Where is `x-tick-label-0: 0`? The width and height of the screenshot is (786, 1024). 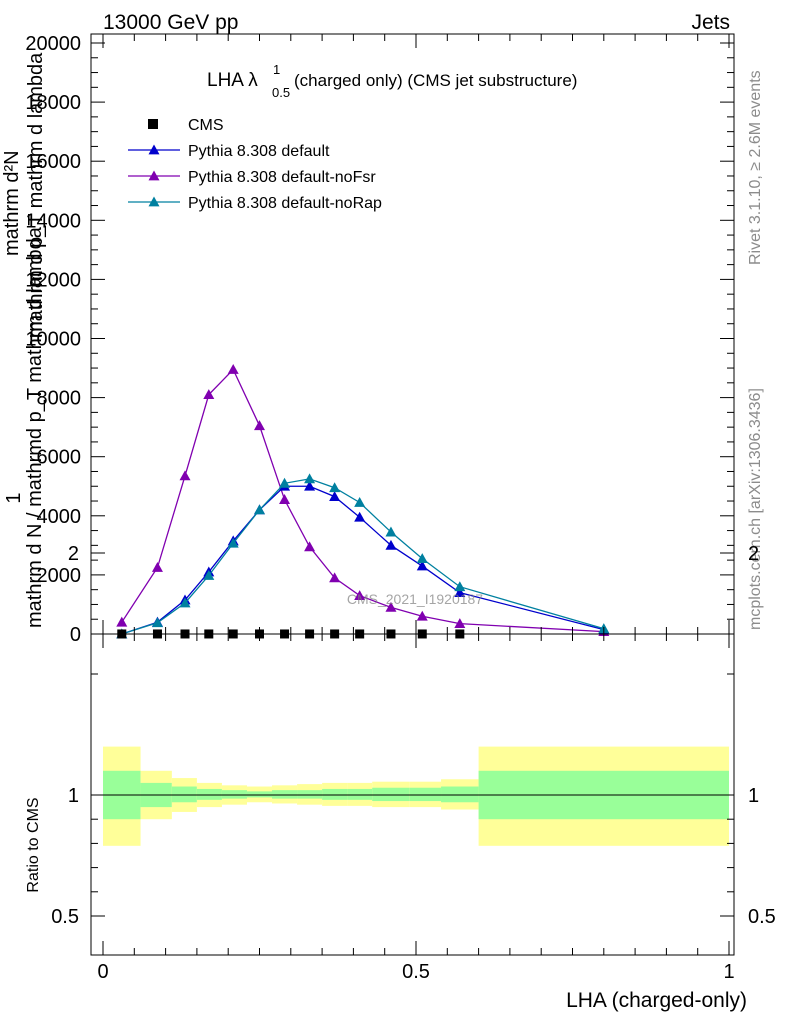 x-tick-label-0: 0 is located at coordinates (102, 972).